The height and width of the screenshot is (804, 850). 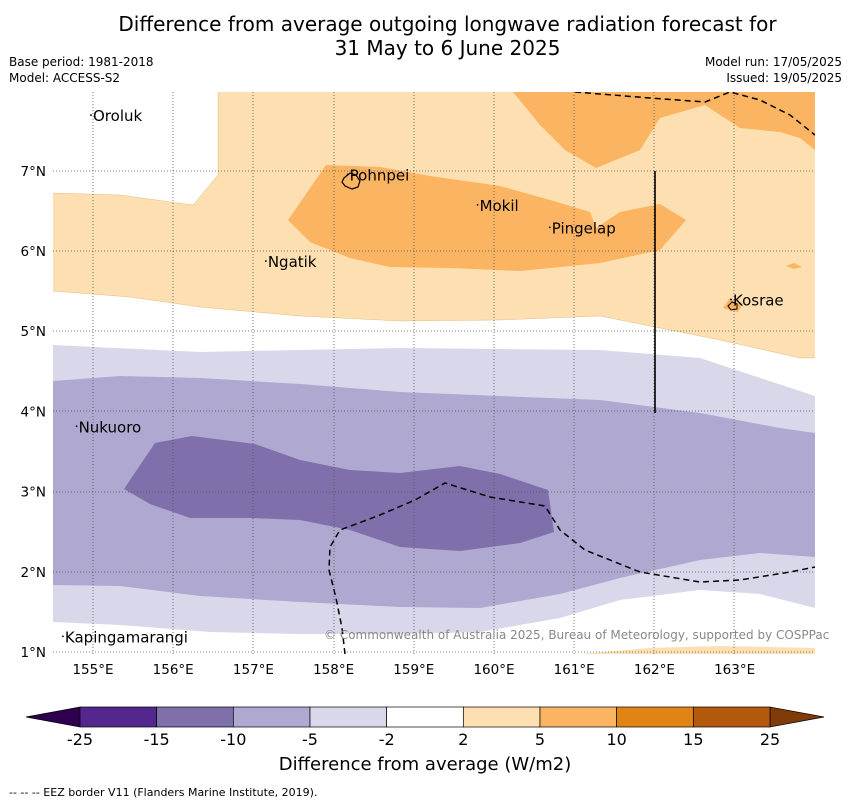 I want to click on meta-left: Base period: 1981-2018 Model: ACCESS-S2, so click(x=81, y=70).